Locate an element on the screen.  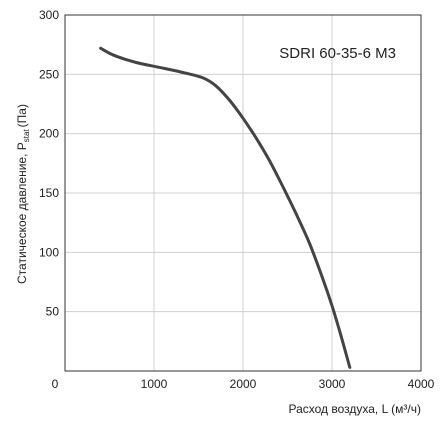
x-tick-labels: 0 1000 2000 3000 4000 is located at coordinates (243, 384).